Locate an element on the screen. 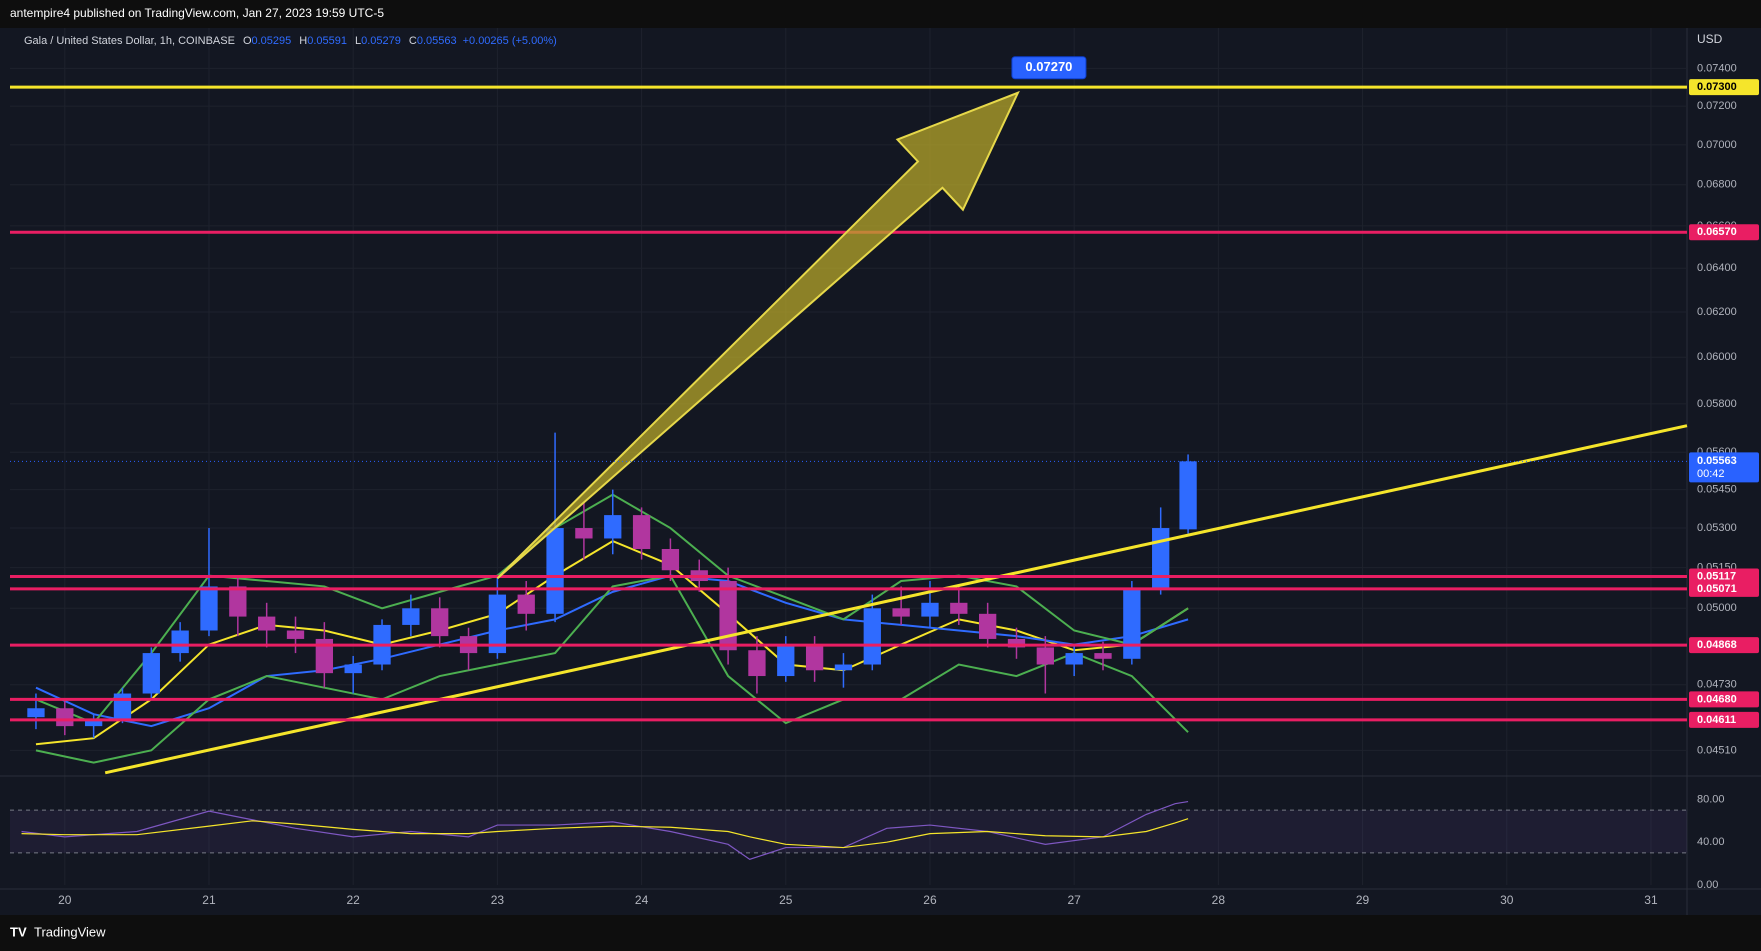  x-tick-label: 27 is located at coordinates (1074, 900).